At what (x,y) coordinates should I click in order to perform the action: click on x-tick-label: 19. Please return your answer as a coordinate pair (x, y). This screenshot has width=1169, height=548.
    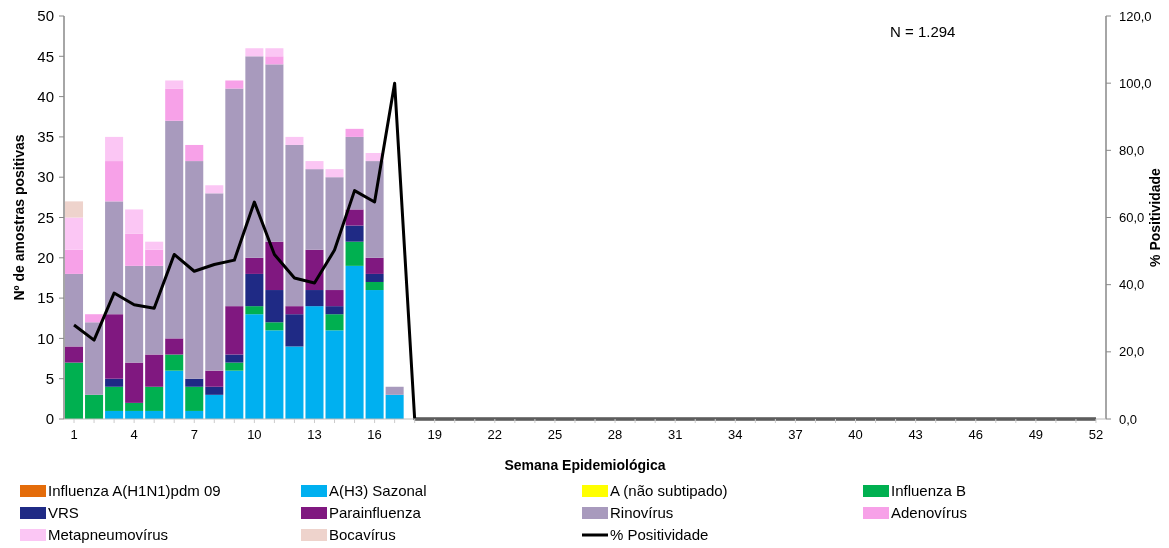
    Looking at the image, I should click on (434, 434).